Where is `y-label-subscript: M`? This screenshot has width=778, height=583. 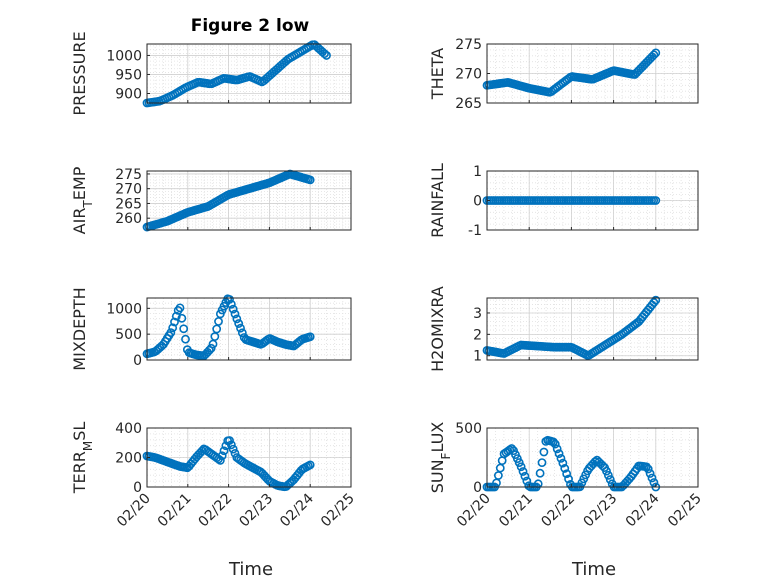 y-label-subscript: M is located at coordinates (88, 446).